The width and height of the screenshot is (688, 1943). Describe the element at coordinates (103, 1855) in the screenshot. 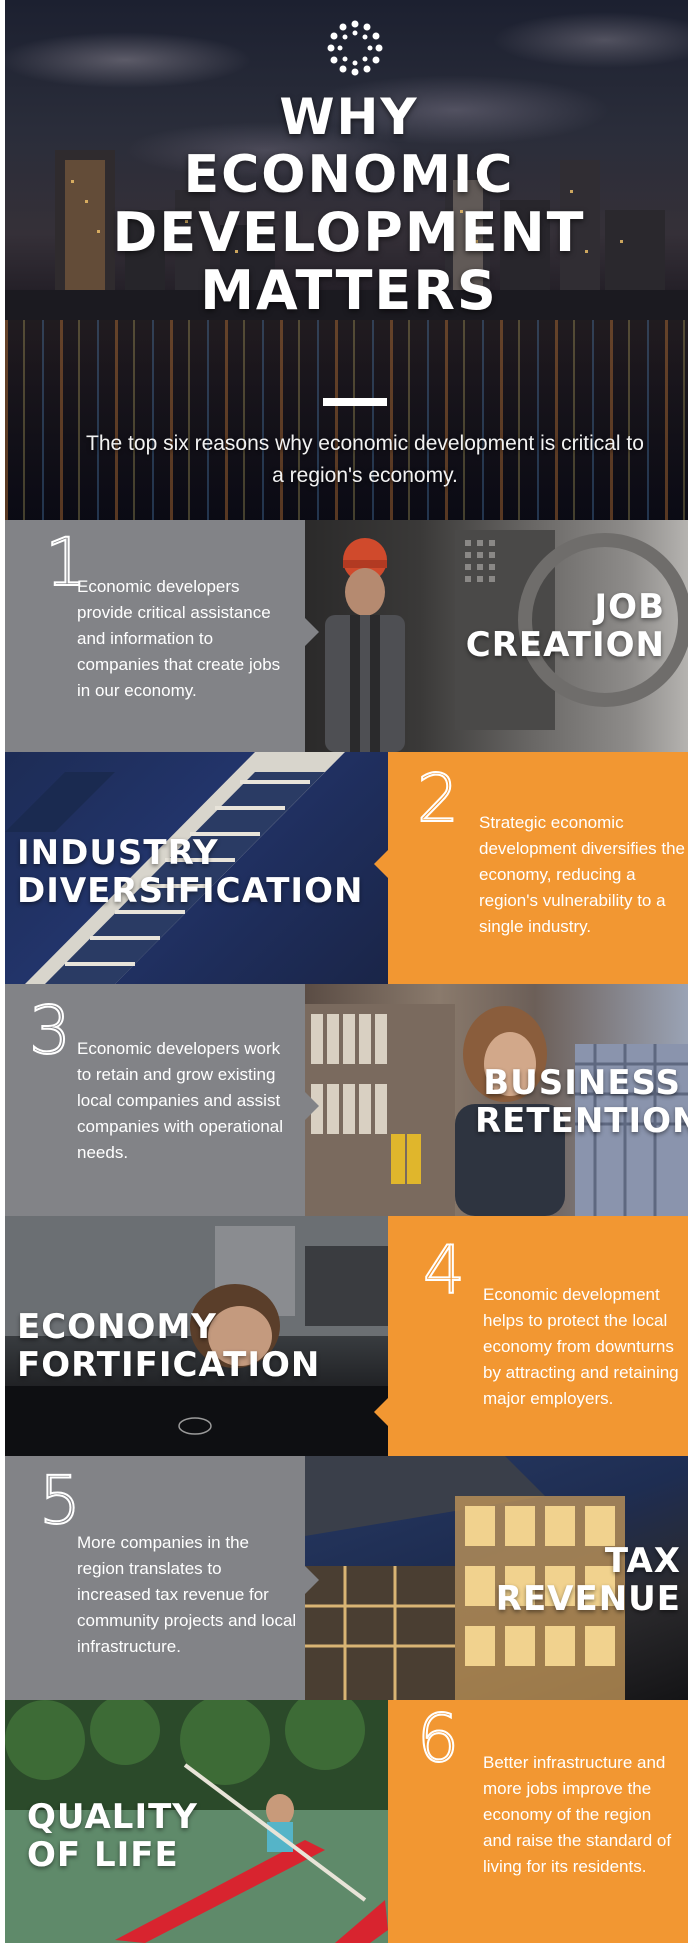

I see `heading-line: OF LIFE` at that location.